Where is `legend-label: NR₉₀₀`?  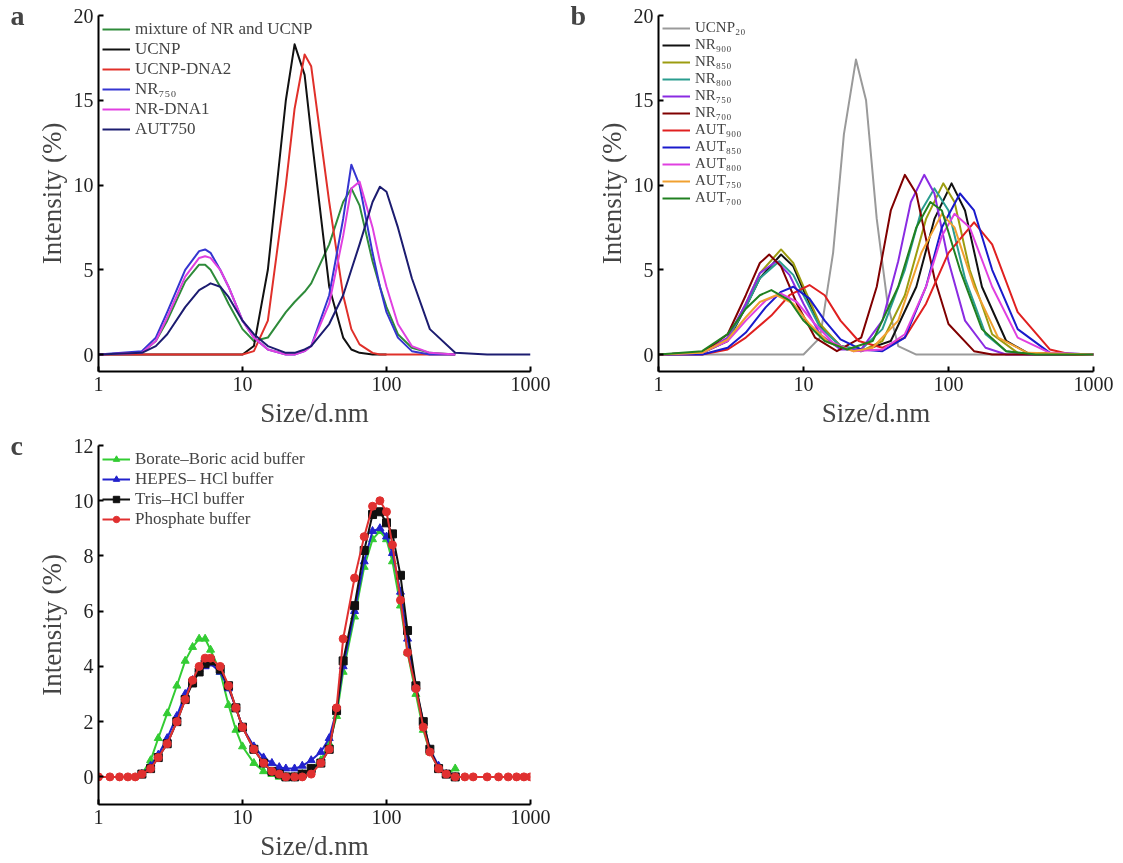
legend-label: NR₉₀₀ is located at coordinates (713, 44).